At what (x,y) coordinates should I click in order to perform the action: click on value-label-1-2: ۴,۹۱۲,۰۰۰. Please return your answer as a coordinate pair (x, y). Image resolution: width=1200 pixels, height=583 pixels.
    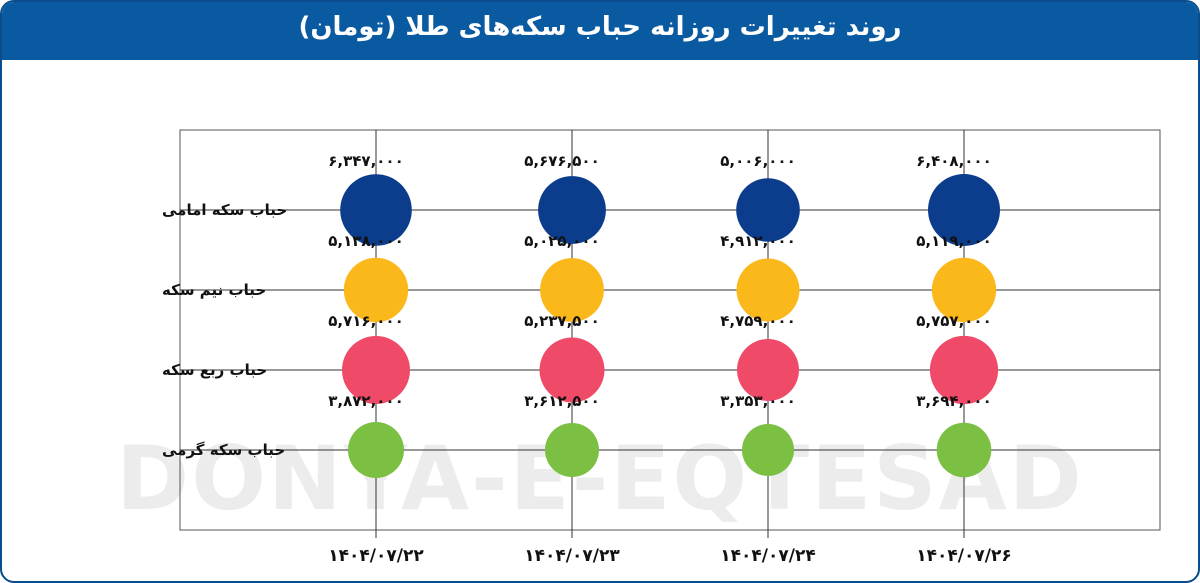
    Looking at the image, I should click on (757, 241).